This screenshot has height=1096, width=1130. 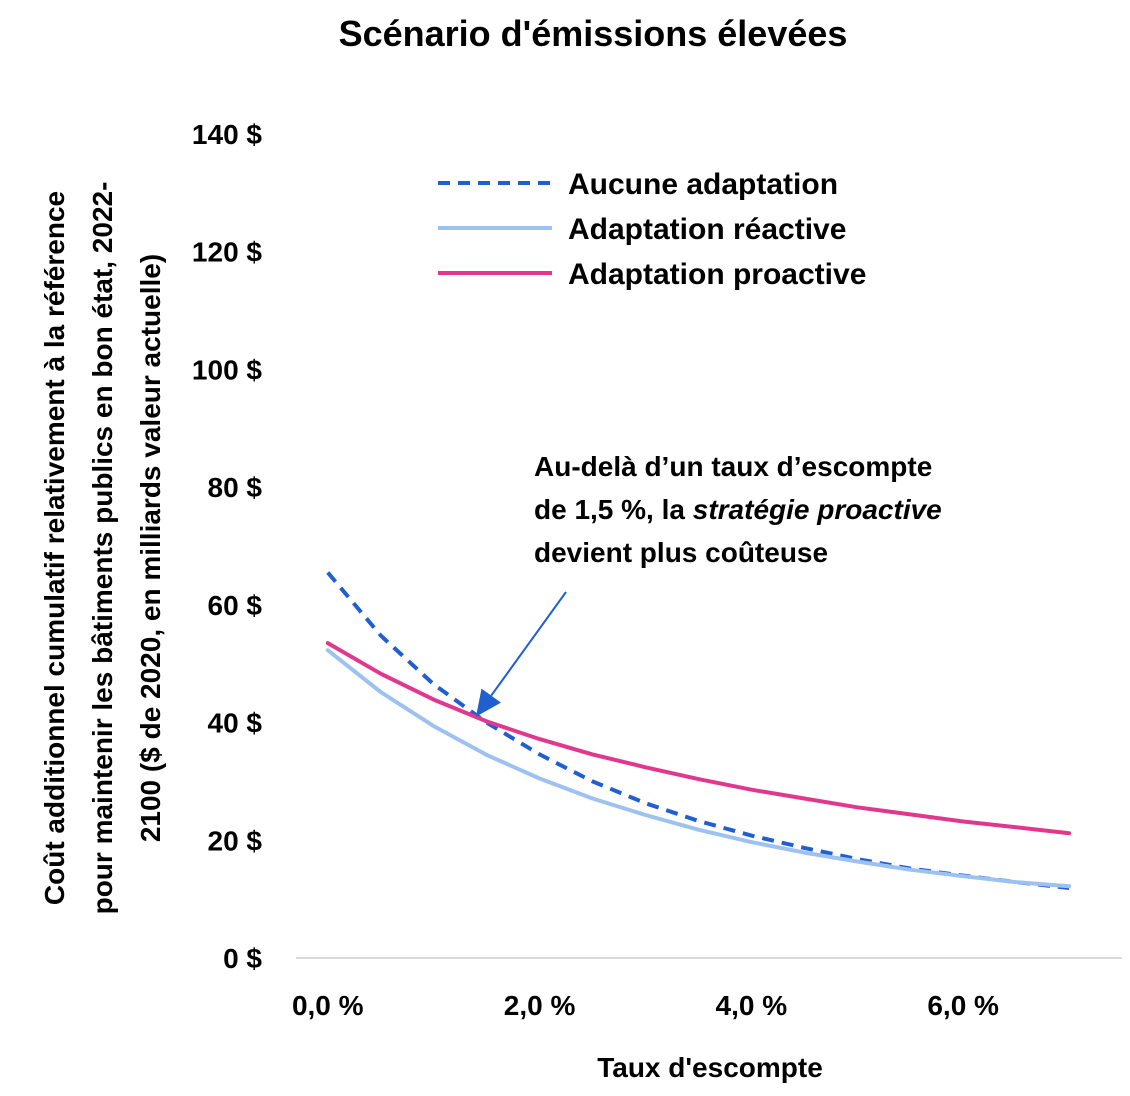 What do you see at coordinates (717, 274) in the screenshot?
I see `legend-label-3: Adaptation proactive` at bounding box center [717, 274].